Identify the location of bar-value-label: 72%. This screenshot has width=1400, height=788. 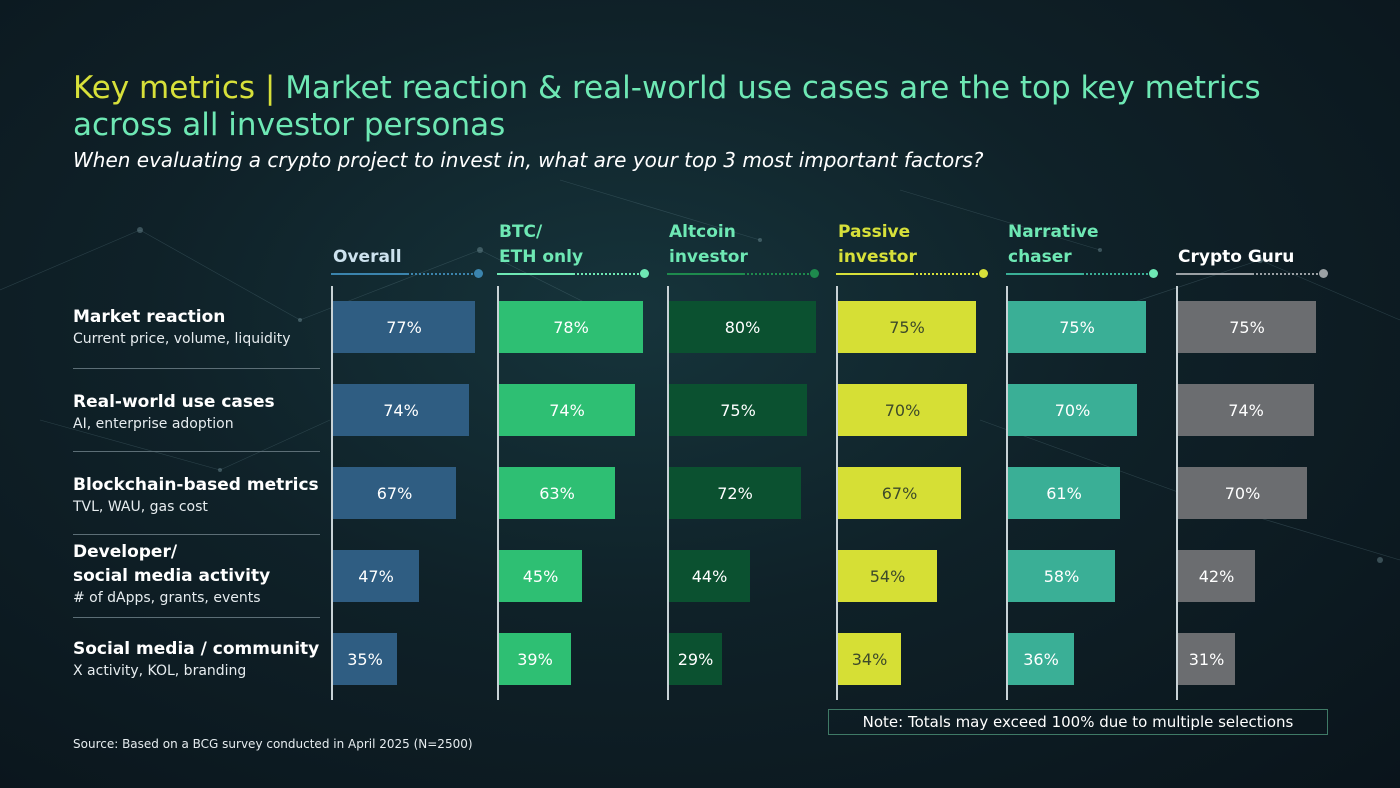
(735, 493).